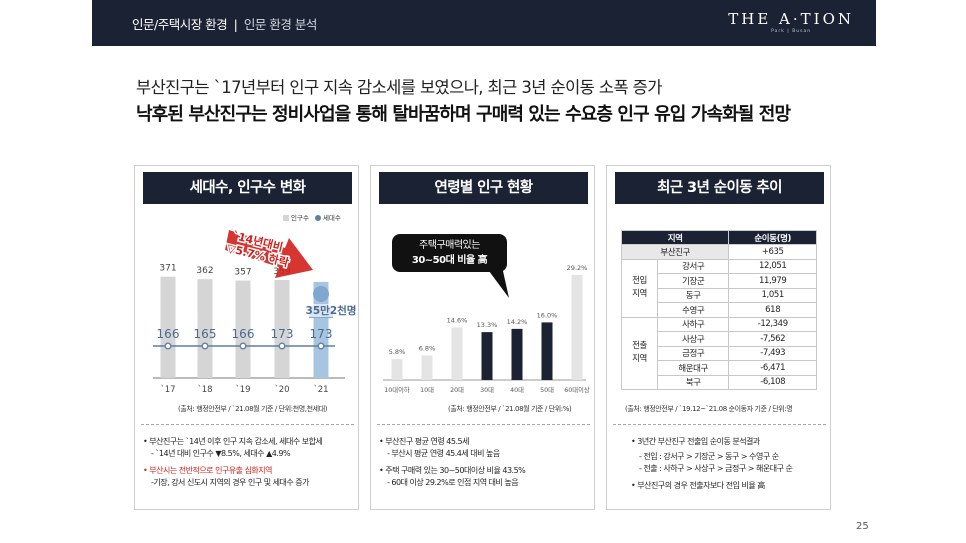 Image resolution: width=966 pixels, height=543 pixels. What do you see at coordinates (286, 218) in the screenshot?
I see `legend-bar-swatch` at bounding box center [286, 218].